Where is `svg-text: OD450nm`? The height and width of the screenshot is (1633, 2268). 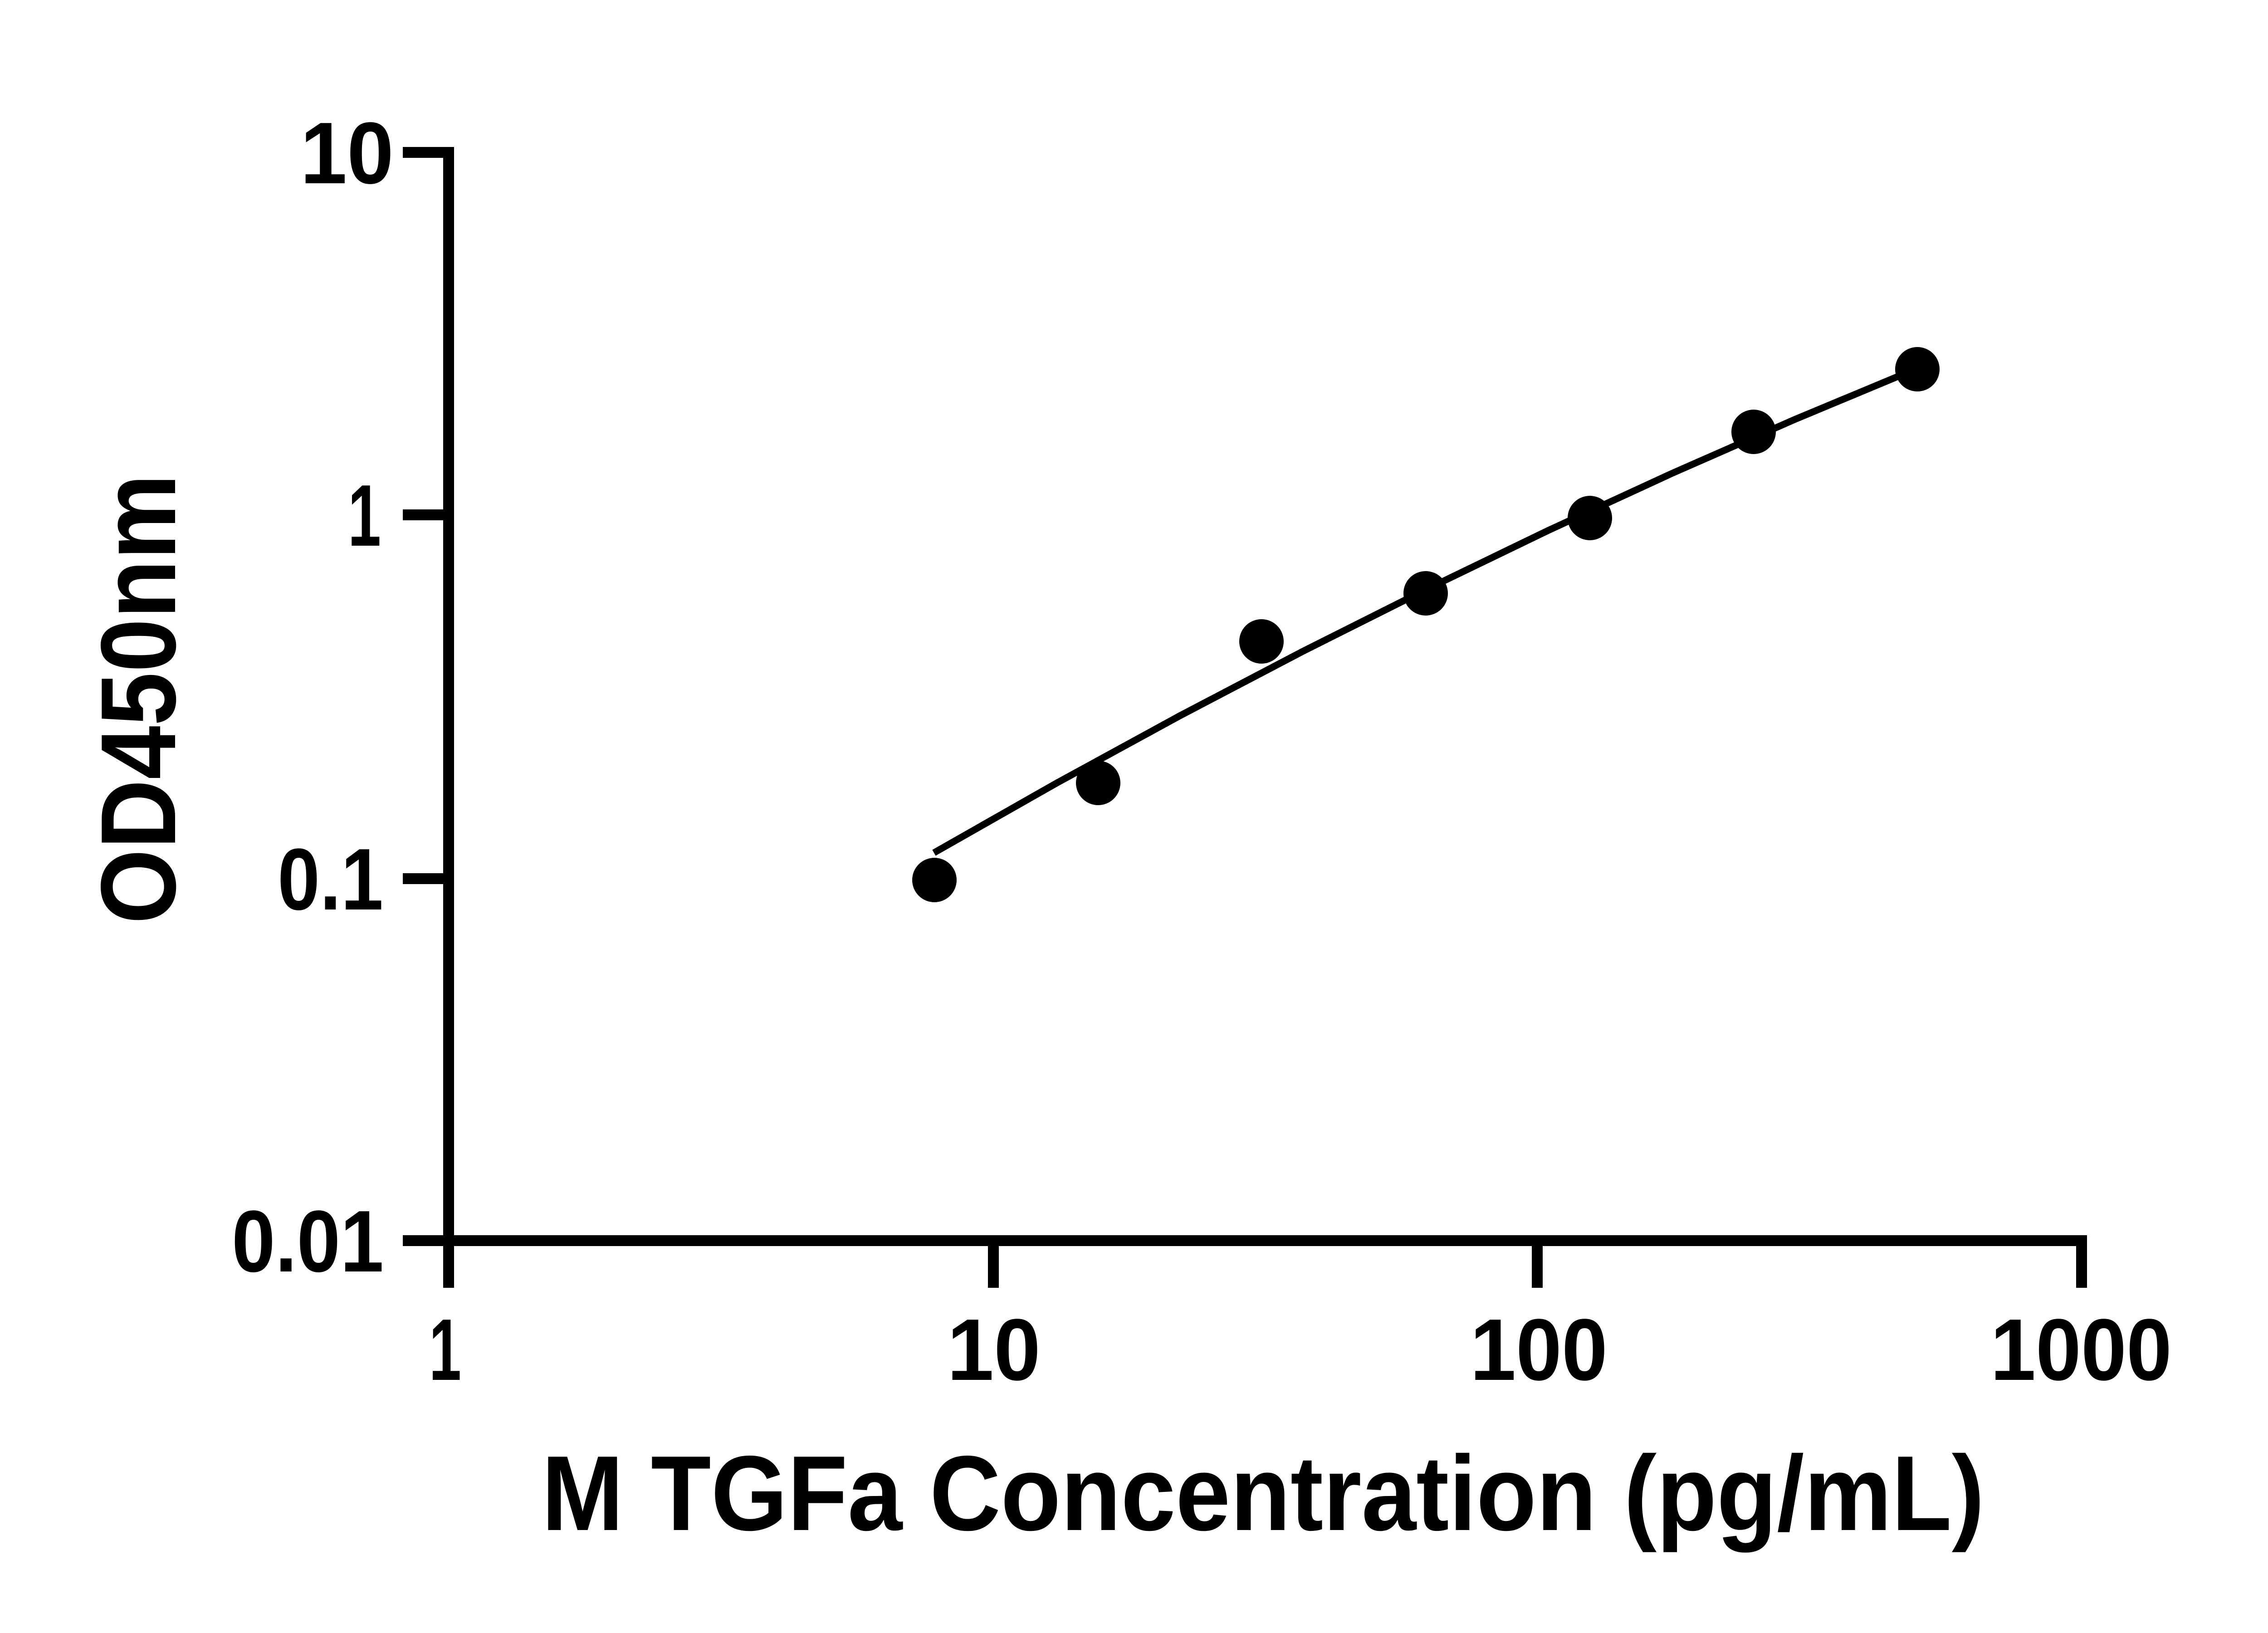 svg-text: OD450nm is located at coordinates (138, 699).